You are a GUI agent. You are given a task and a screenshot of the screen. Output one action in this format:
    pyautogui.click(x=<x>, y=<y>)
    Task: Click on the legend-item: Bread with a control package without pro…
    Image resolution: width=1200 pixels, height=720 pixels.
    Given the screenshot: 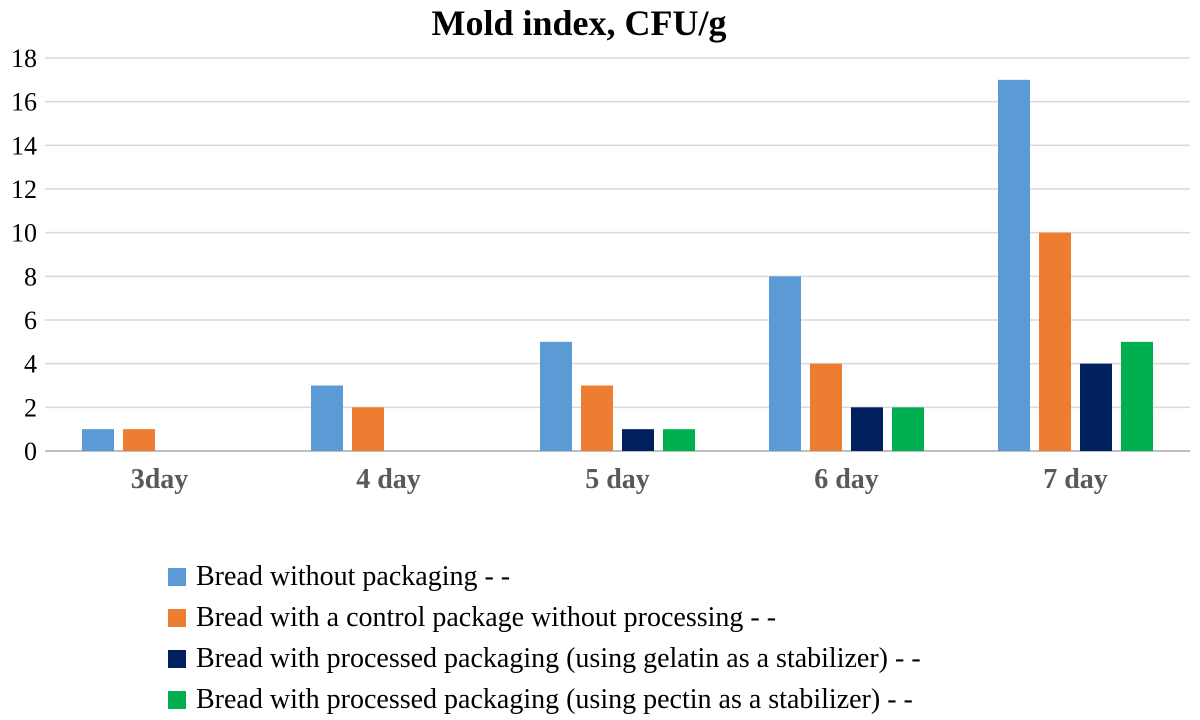 What is the action you would take?
    pyautogui.click(x=544, y=617)
    